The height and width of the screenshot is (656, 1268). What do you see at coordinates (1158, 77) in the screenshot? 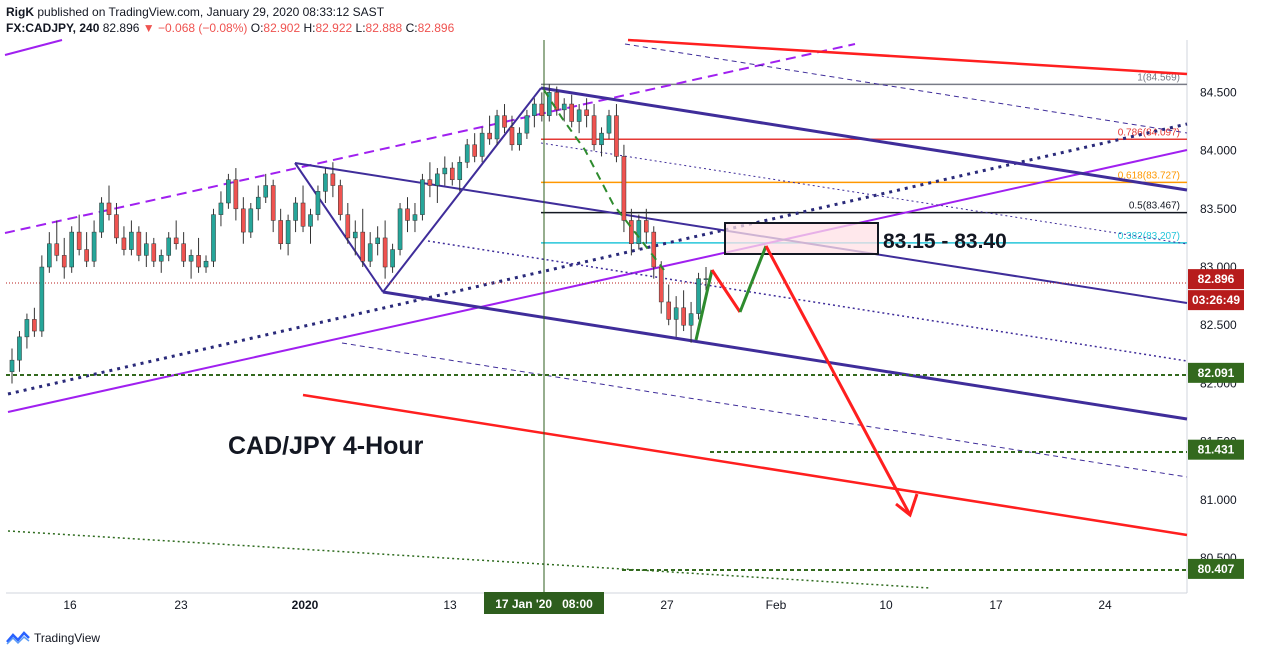
I see `fib-level-label: 1(84.569)` at bounding box center [1158, 77].